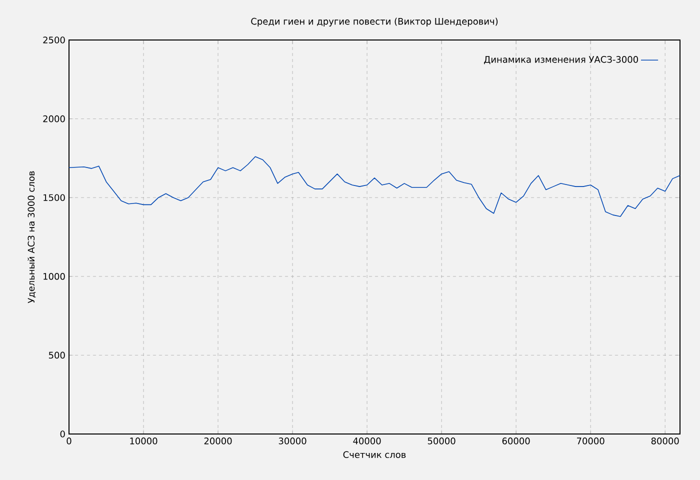 This screenshot has width=700, height=480. What do you see at coordinates (374, 22) in the screenshot?
I see `chart-title: Среди гиен и другие повести (Виктор Шендерович)` at bounding box center [374, 22].